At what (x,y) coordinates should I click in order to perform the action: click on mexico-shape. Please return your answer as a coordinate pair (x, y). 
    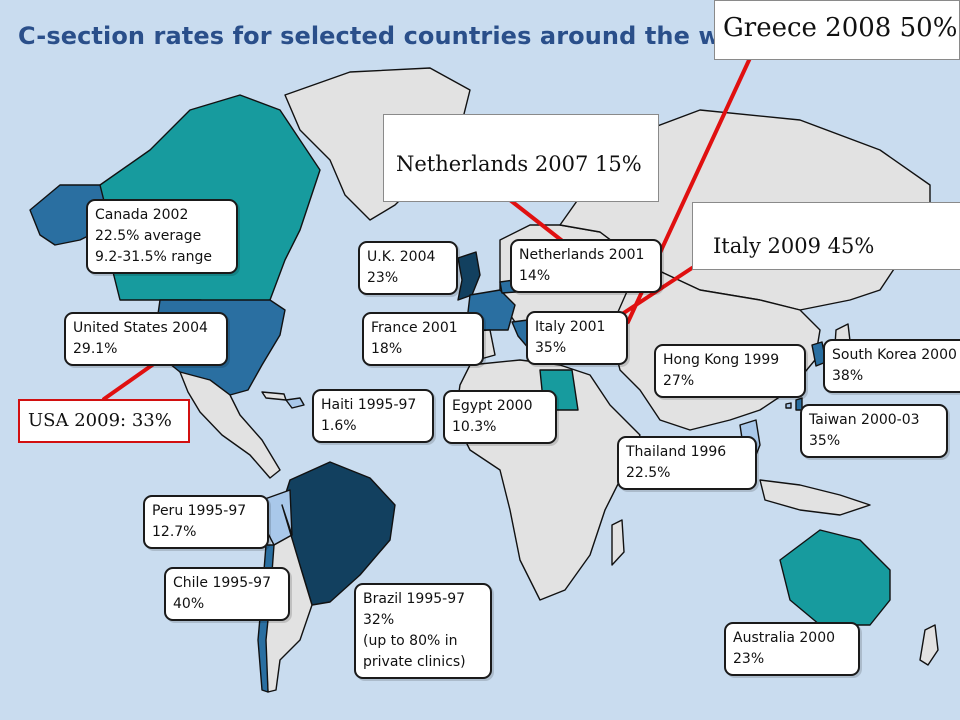
    Looking at the image, I should click on (230, 425).